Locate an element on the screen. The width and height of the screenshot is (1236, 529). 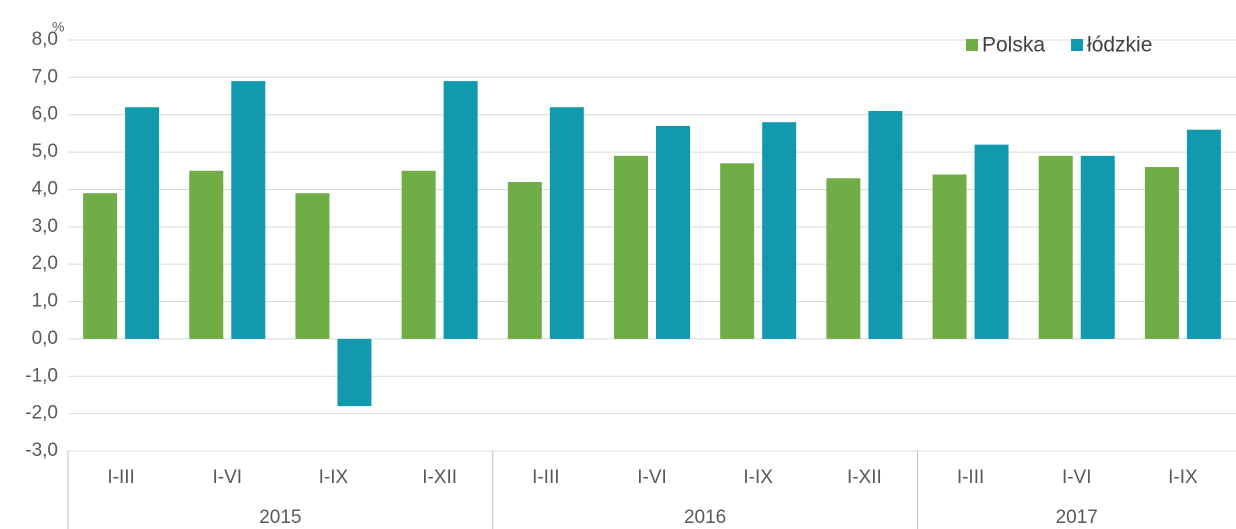
group-label: 2015 is located at coordinates (280, 517).